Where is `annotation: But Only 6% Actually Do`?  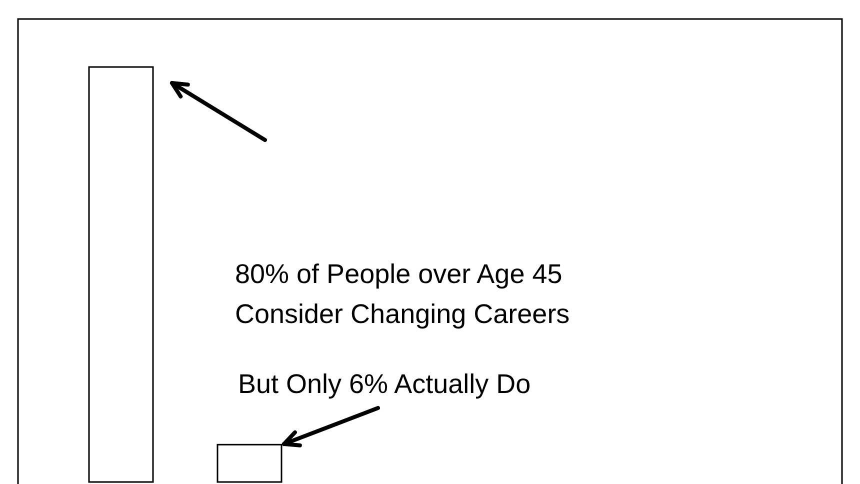
annotation: But Only 6% Actually Do is located at coordinates (384, 384).